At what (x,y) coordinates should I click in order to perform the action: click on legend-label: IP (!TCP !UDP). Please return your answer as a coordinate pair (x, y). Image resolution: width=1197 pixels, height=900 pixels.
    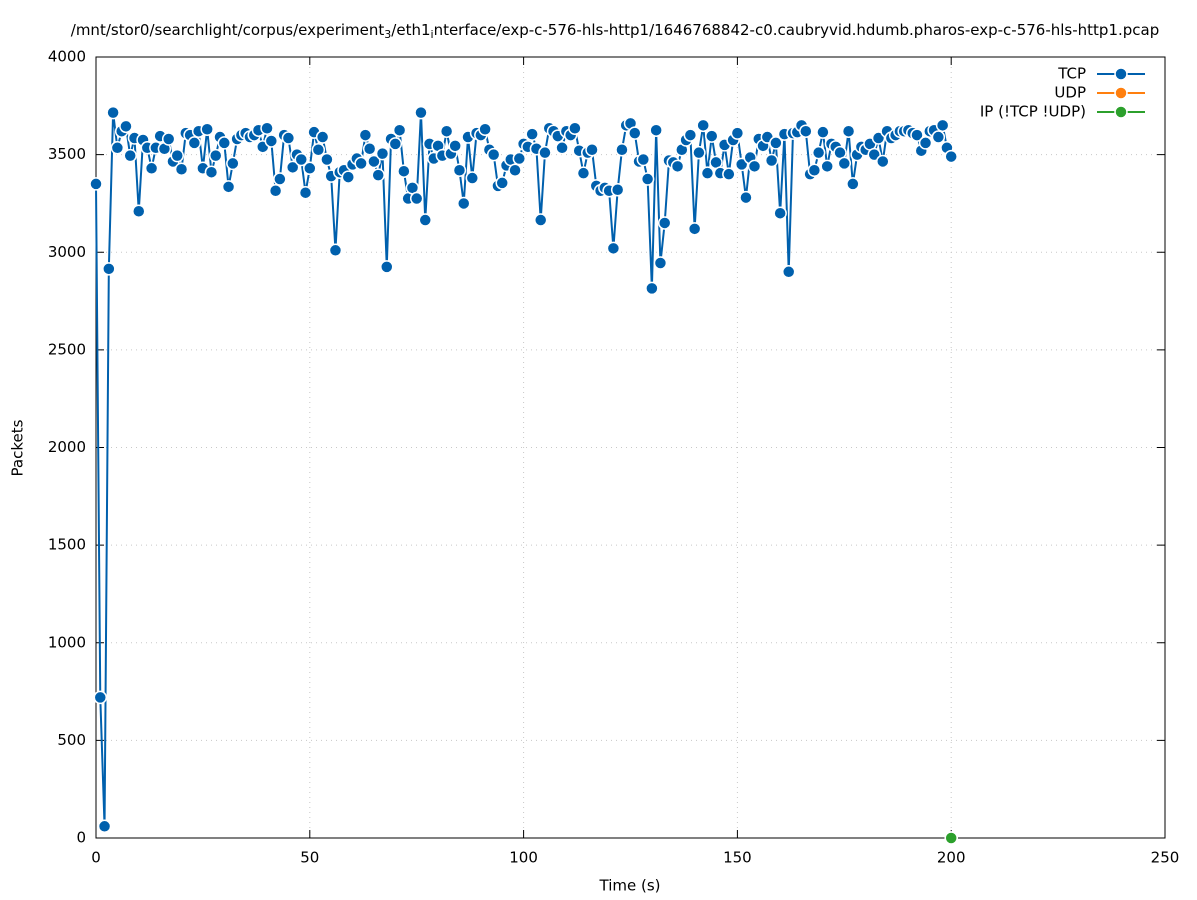
    Looking at the image, I should click on (1033, 112).